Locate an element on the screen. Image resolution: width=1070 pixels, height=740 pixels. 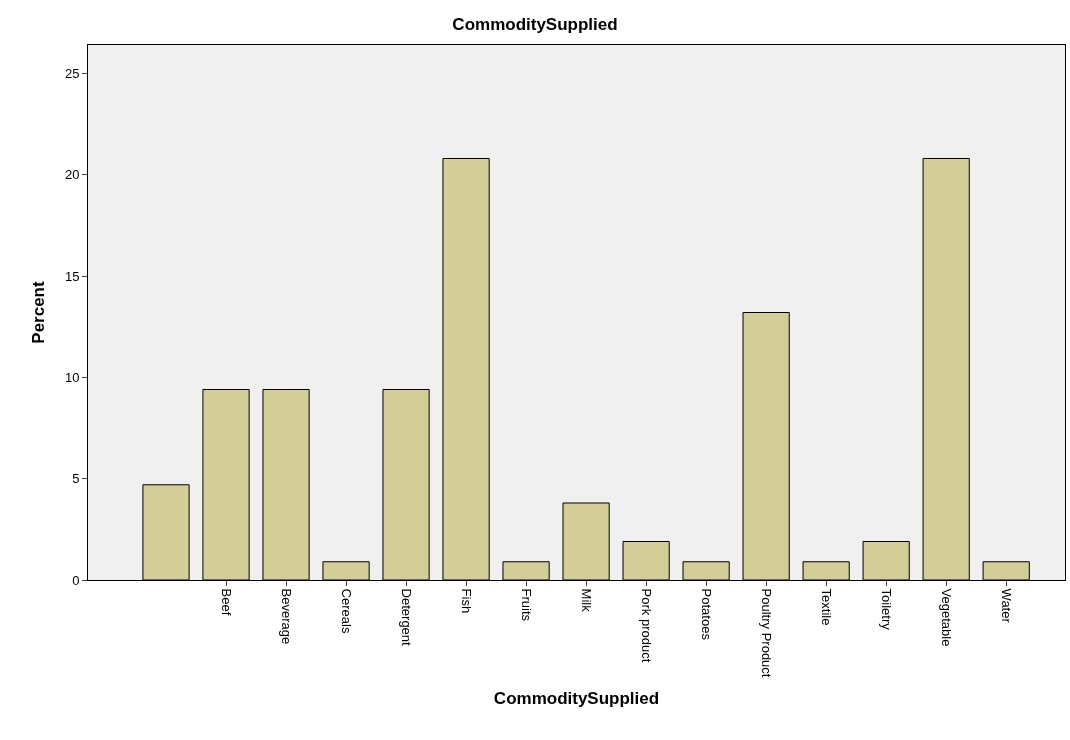
x-tick-label: Beverage is located at coordinates (286, 616).